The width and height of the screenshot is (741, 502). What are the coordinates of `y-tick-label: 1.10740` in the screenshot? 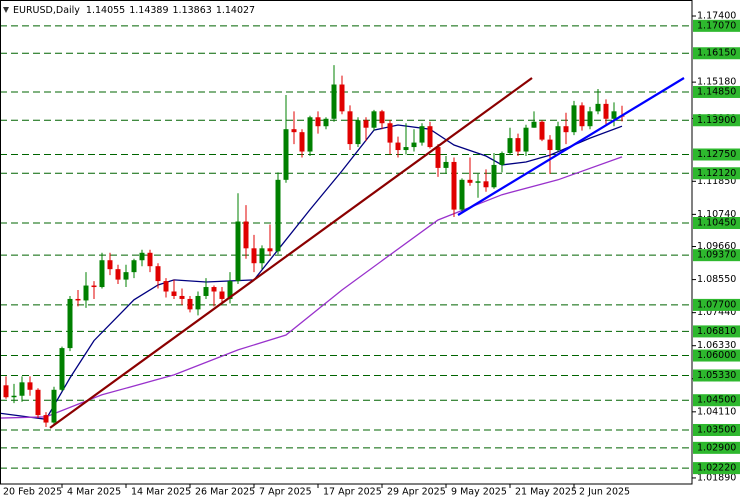 It's located at (716, 214).